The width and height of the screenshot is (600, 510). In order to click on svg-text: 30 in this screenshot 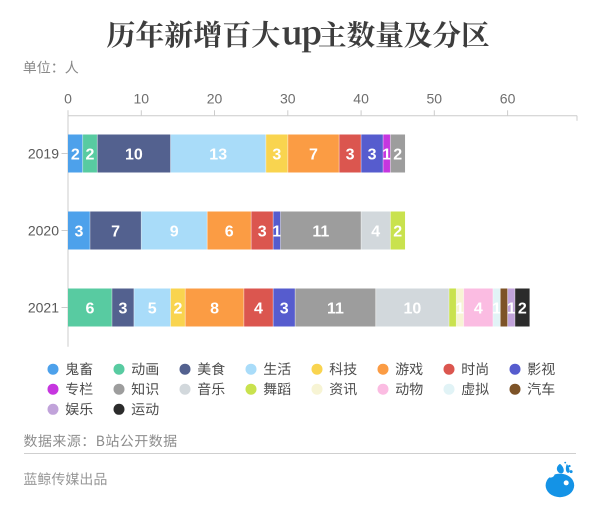, I will do `click(288, 99)`.